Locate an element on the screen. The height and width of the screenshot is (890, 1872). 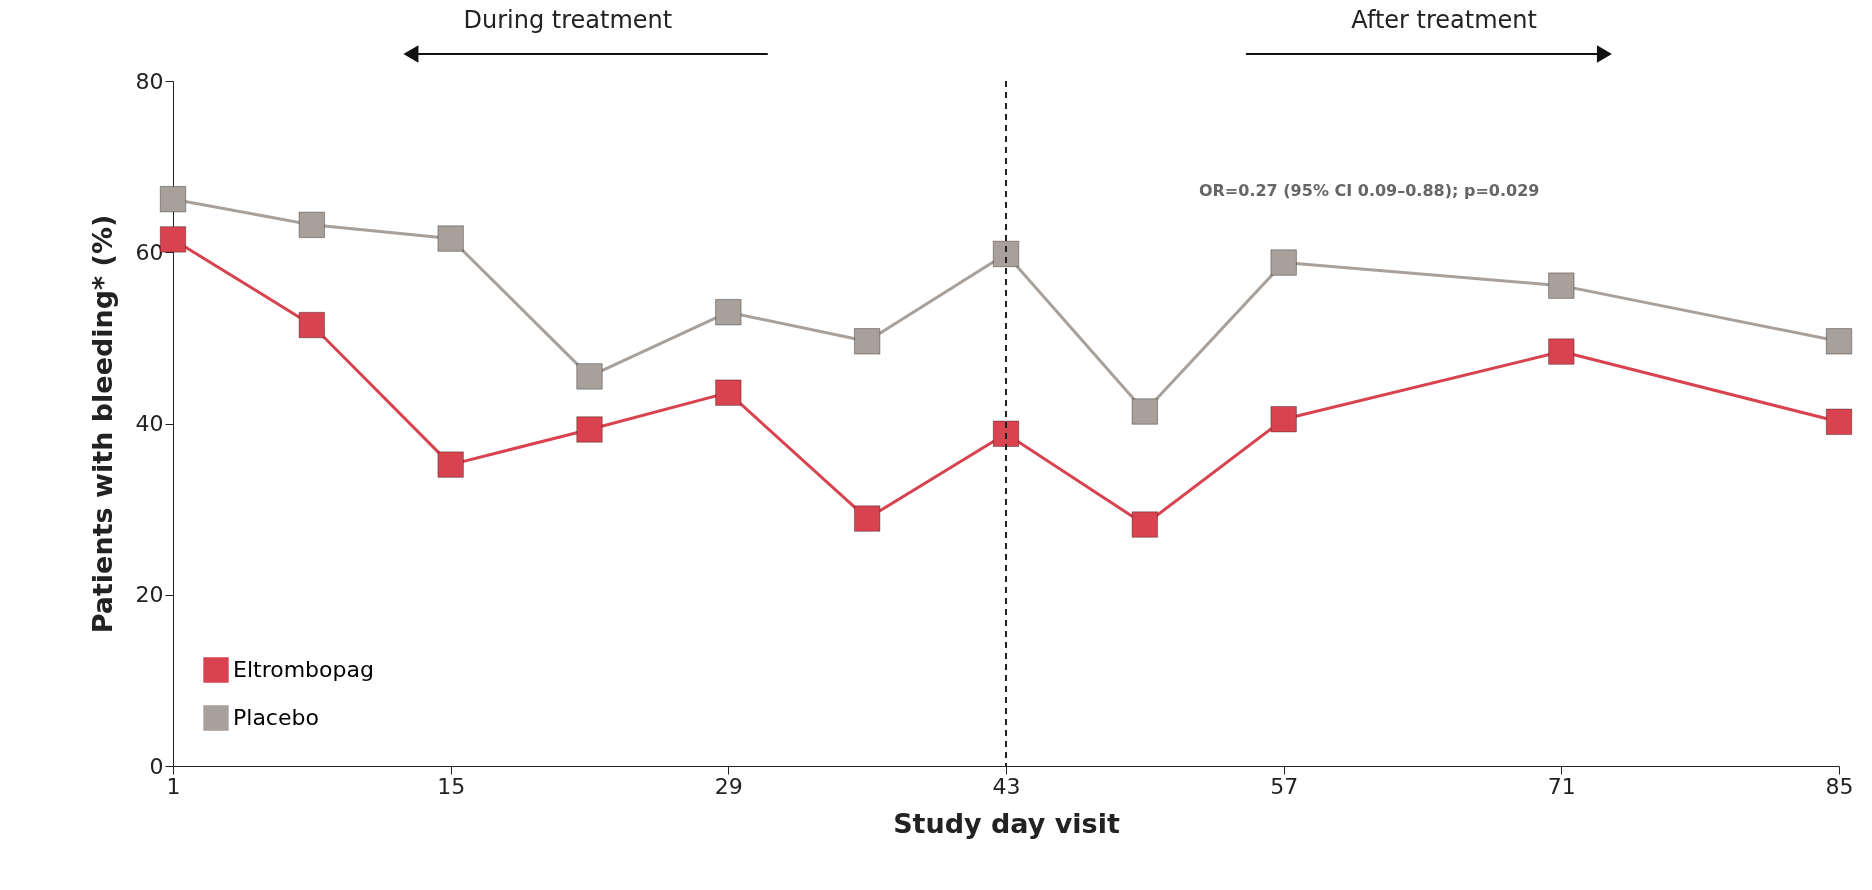
y-tick-label: 20 is located at coordinates (149, 595).